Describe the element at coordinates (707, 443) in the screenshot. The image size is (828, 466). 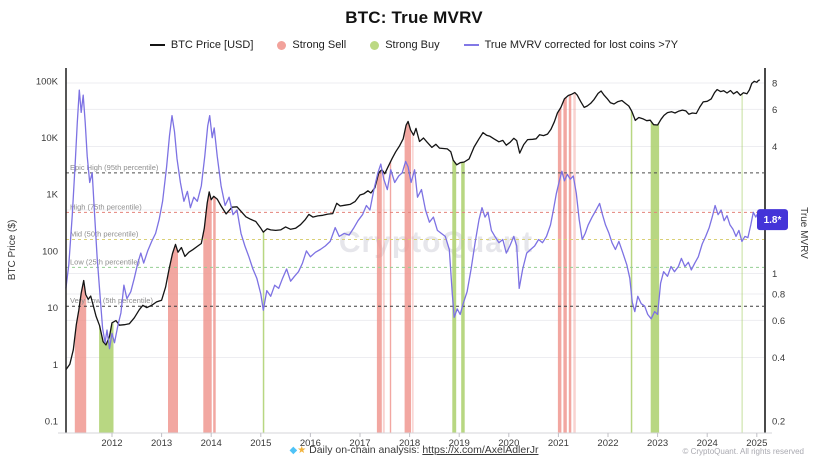
I see `x-axis-tick-label: 2024` at that location.